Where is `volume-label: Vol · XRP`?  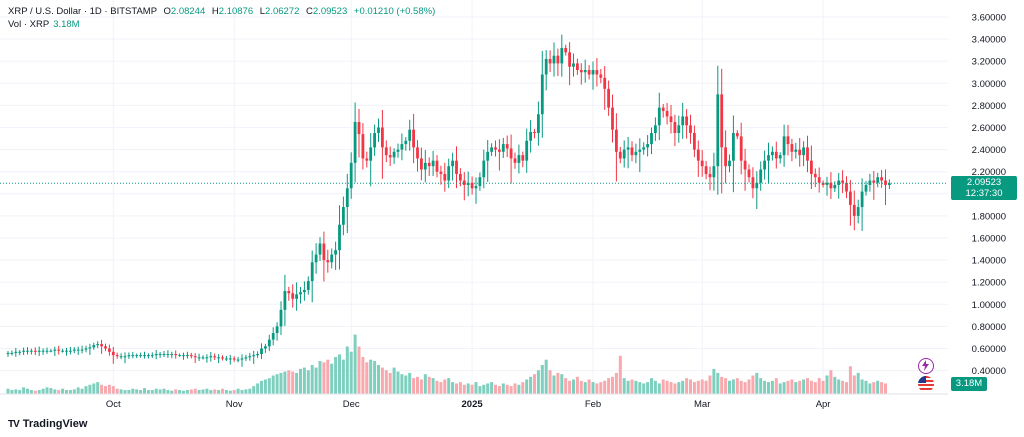 volume-label: Vol · XRP is located at coordinates (29, 24).